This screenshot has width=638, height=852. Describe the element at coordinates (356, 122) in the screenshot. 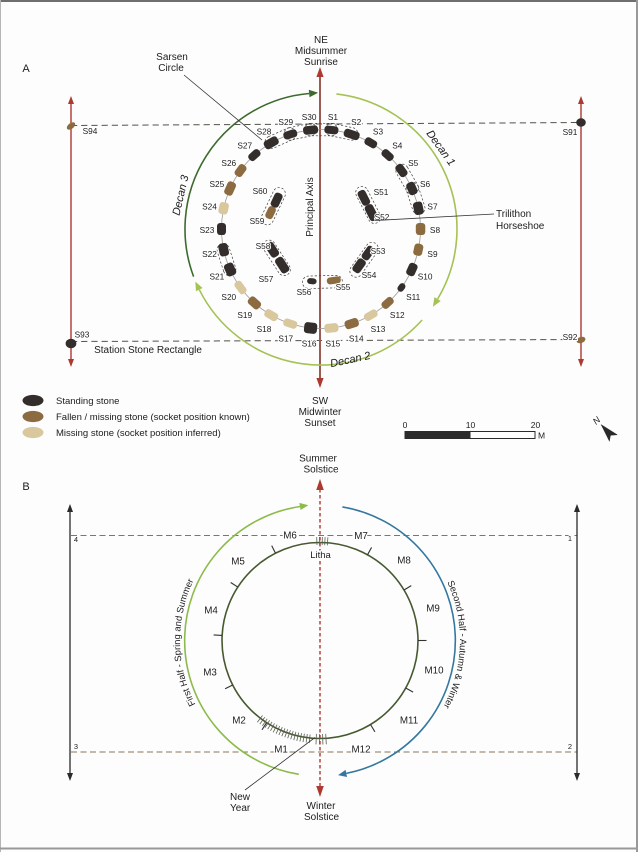

I see `svg-text: S2` at that location.